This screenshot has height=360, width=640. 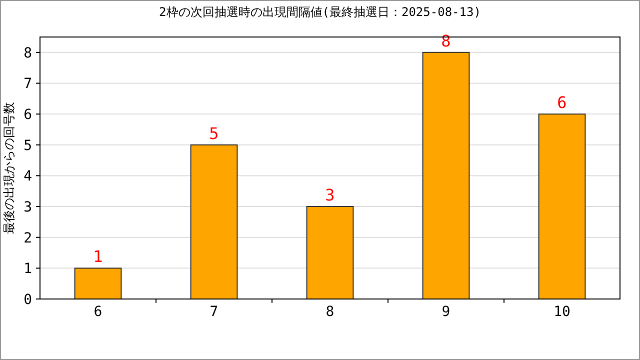 I want to click on x-tick-label: 7, so click(x=214, y=312).